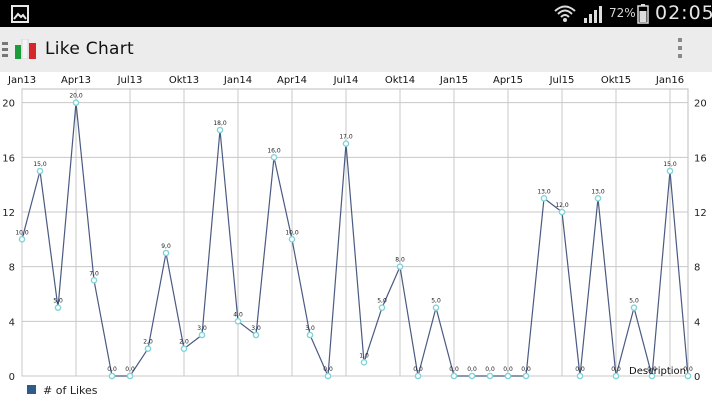 This screenshot has height=400, width=712. Describe the element at coordinates (622, 13) in the screenshot. I see `battery-percent: 72%` at that location.